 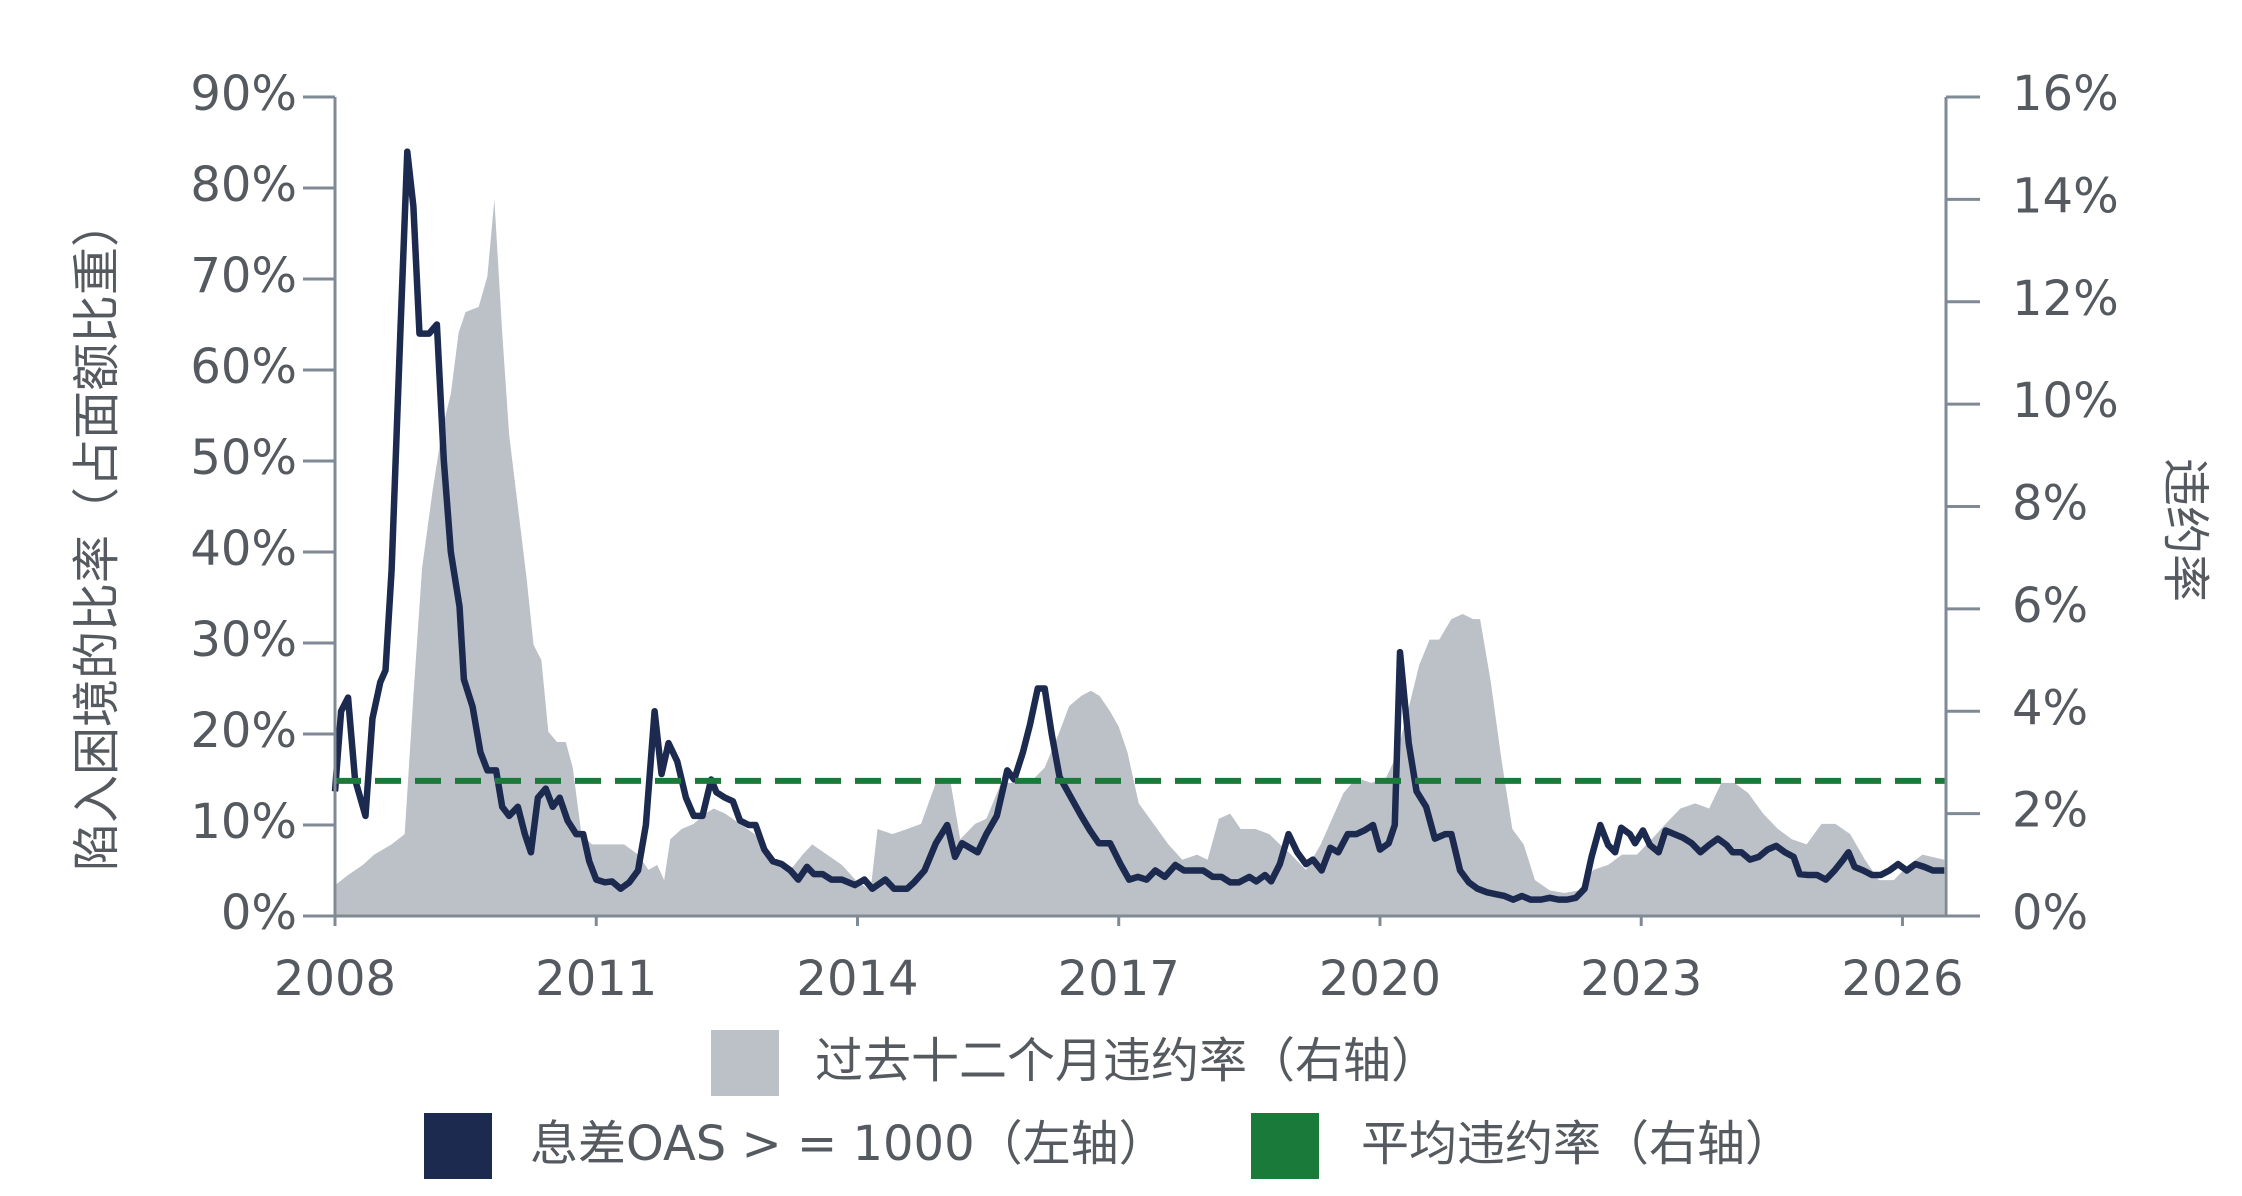 What do you see at coordinates (243, 731) in the screenshot?
I see `y-tick-label: 20%` at bounding box center [243, 731].